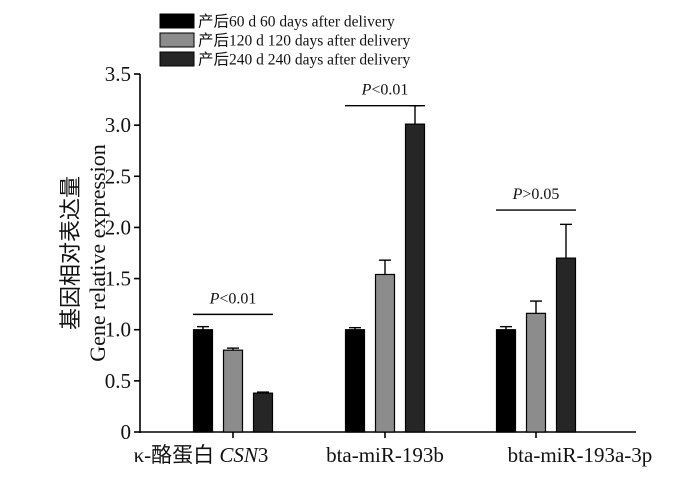 This screenshot has height=486, width=700. I want to click on x-axis: κ-酪蛋白 CSN3 bta-miR-193b bta-miR-193a-3p, so click(393, 449).